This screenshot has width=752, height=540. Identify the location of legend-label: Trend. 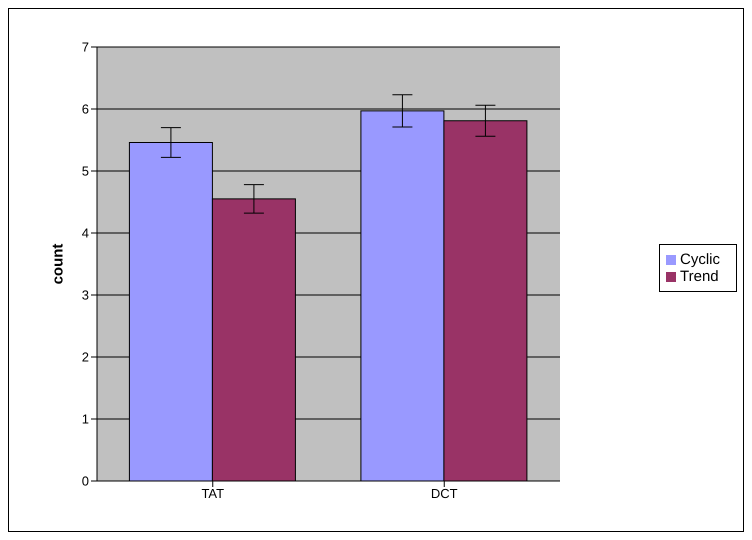
(699, 276).